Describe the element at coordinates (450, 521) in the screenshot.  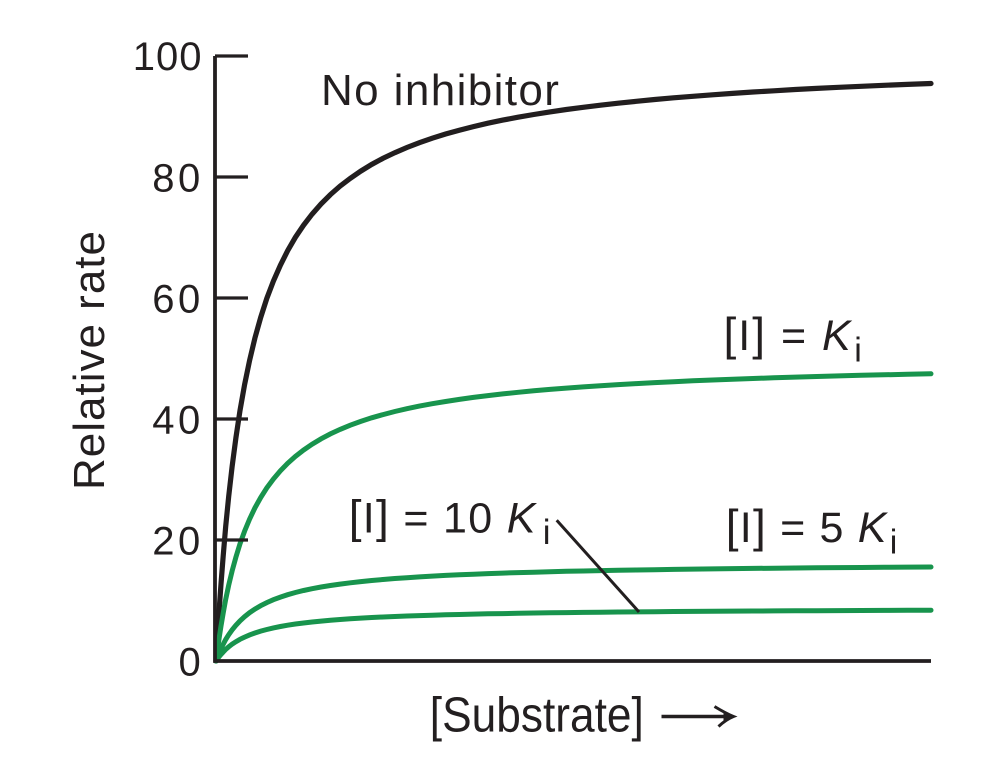
I see `svg-text: [I] = 10 Ki` at that location.